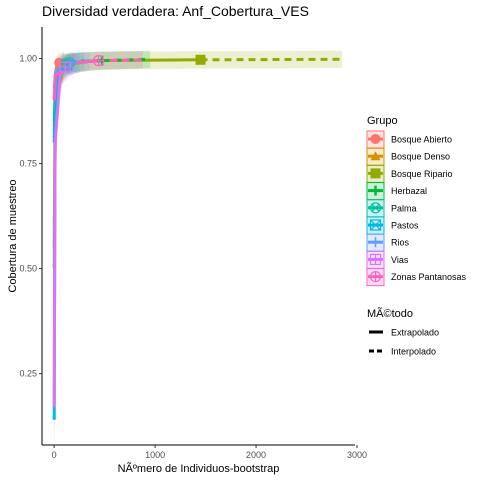 The width and height of the screenshot is (480, 480). Describe the element at coordinates (28, 269) in the screenshot. I see `y-tick-label: 0.50` at that location.